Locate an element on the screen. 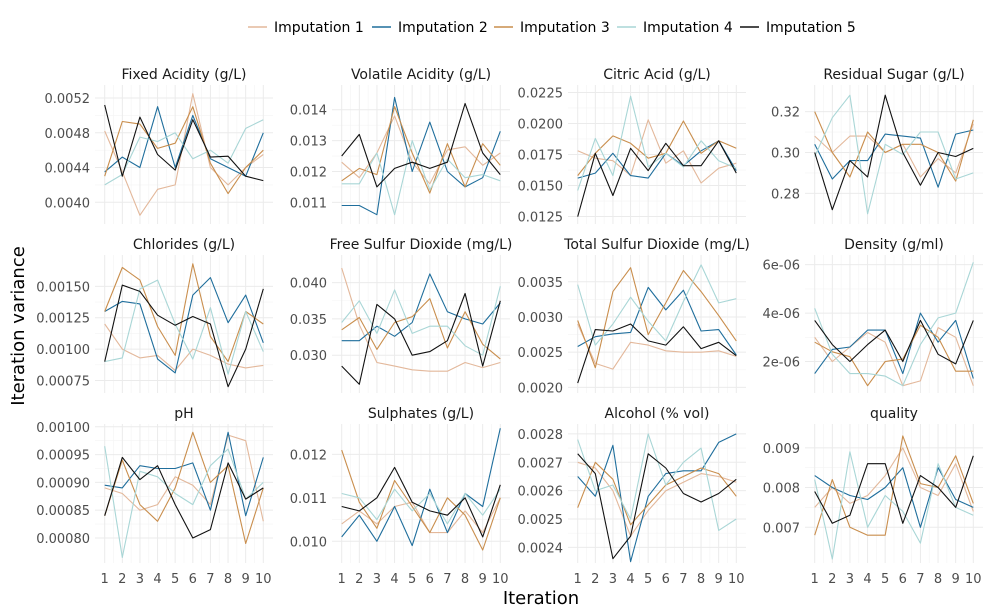  y-tick-label: 0.010 is located at coordinates (308, 542).